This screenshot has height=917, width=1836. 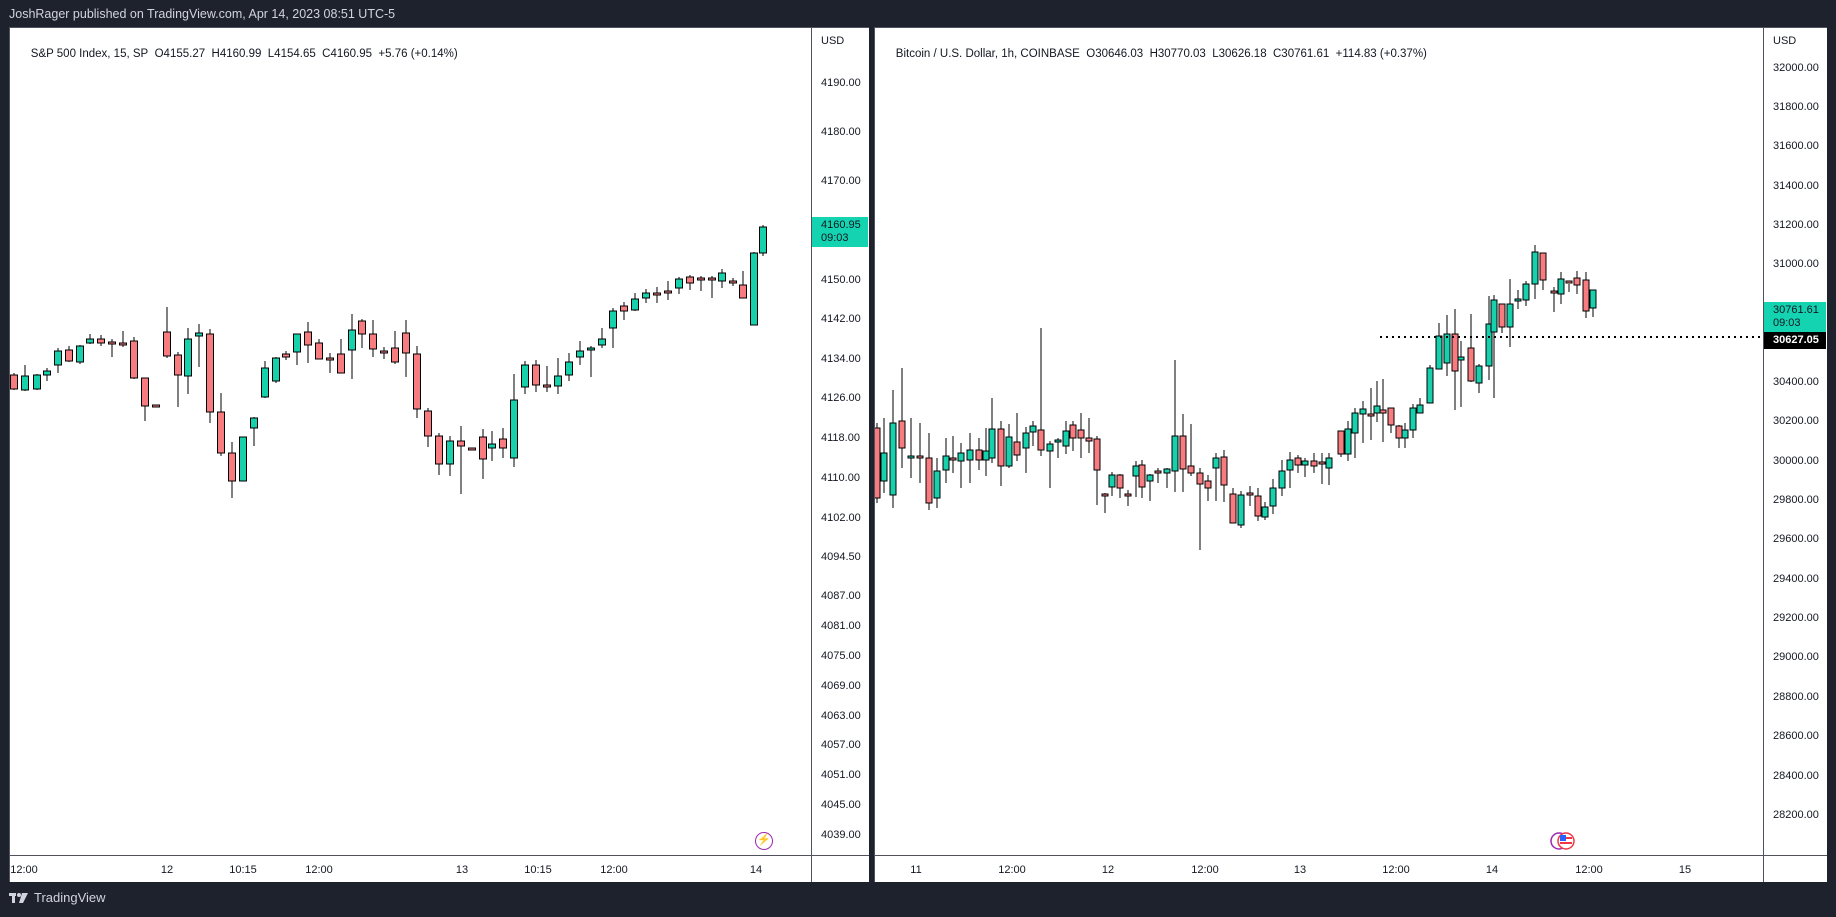 What do you see at coordinates (1796, 500) in the screenshot?
I see `price-tick: 29800.00` at bounding box center [1796, 500].